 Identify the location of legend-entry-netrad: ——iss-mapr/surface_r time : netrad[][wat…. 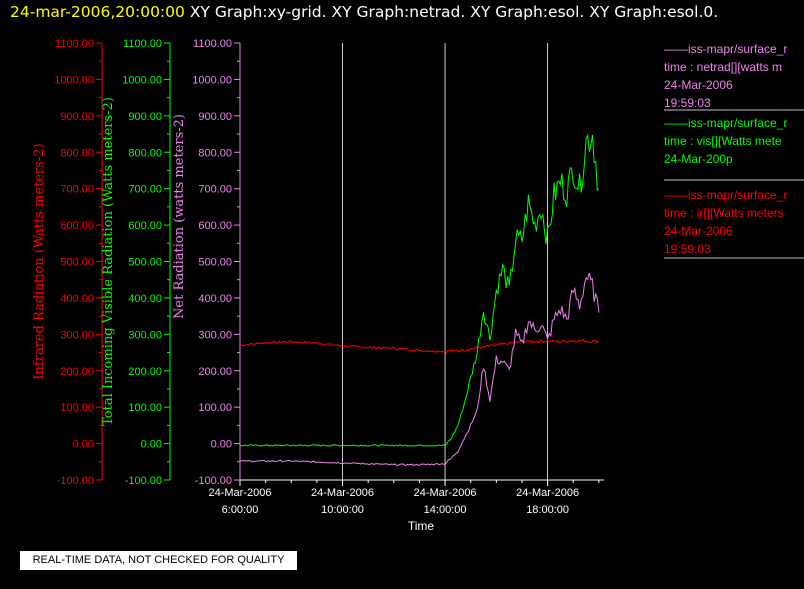
(725, 76).